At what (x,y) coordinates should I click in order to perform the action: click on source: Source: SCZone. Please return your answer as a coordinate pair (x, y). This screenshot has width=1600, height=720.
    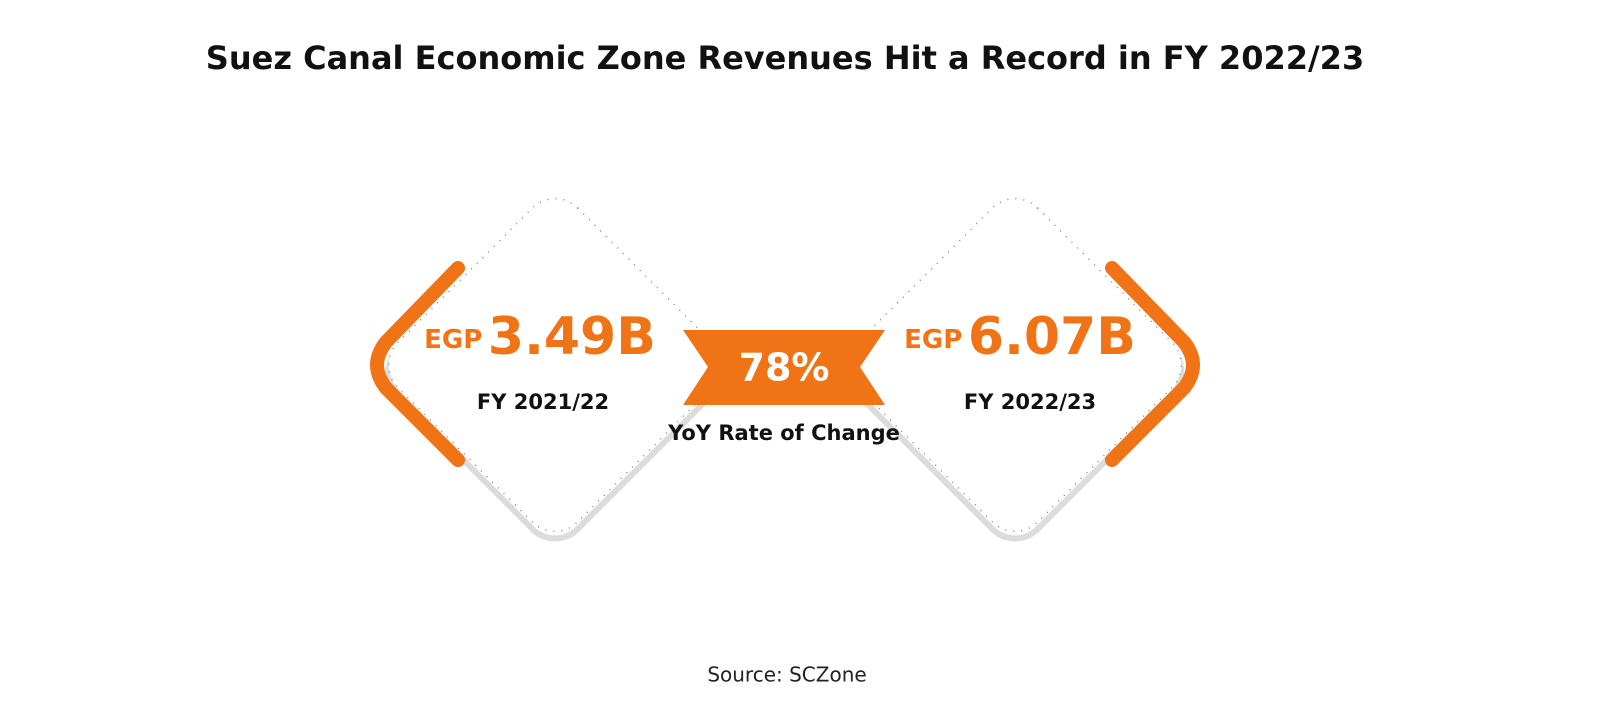
    Looking at the image, I should click on (786, 675).